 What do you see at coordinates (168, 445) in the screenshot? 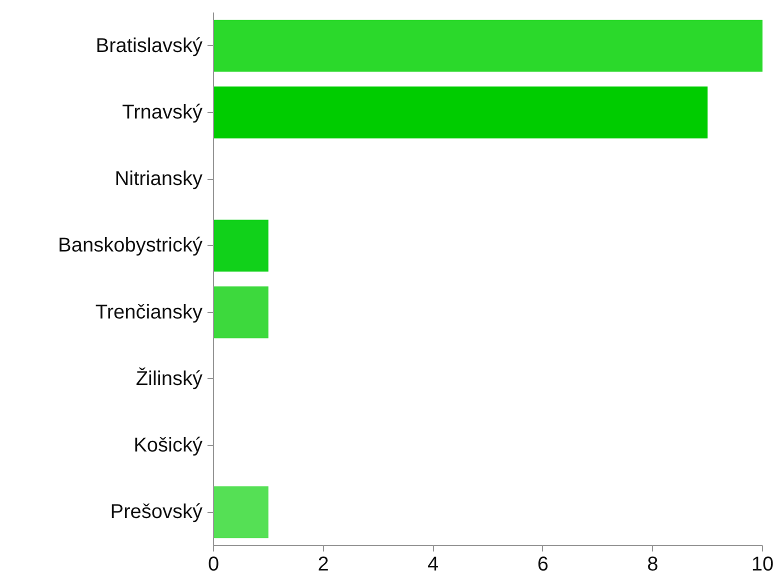
I see `y-tick-label: Košický` at bounding box center [168, 445].